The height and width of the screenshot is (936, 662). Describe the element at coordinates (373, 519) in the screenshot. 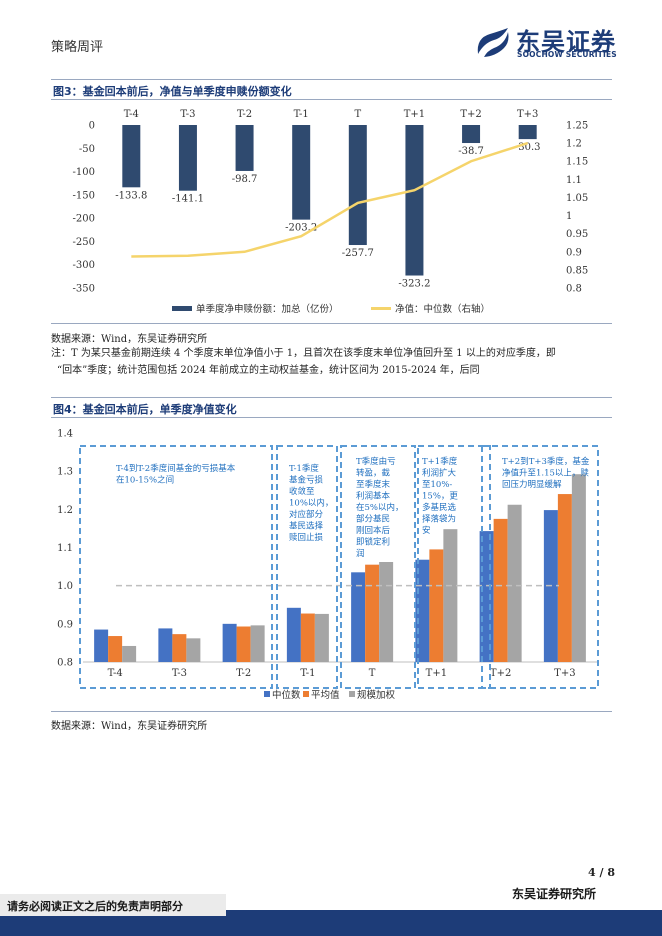

I see `fig4-annotation-text: 部分基民` at that location.